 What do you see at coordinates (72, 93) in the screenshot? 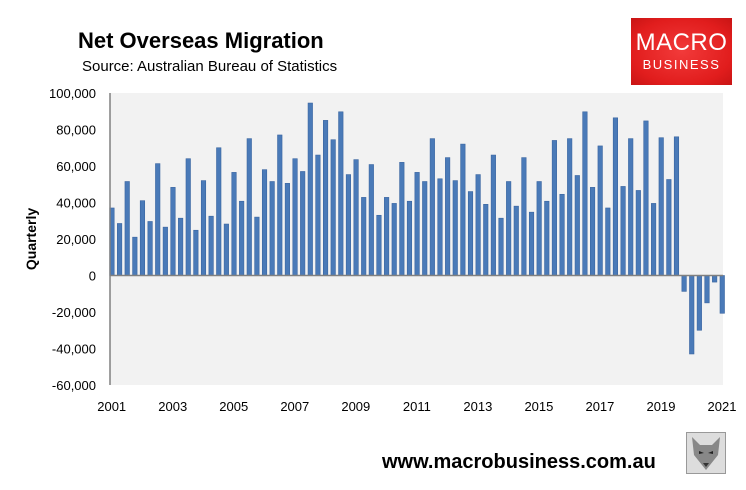
I see `y-tick-label: 100,000` at bounding box center [72, 93].